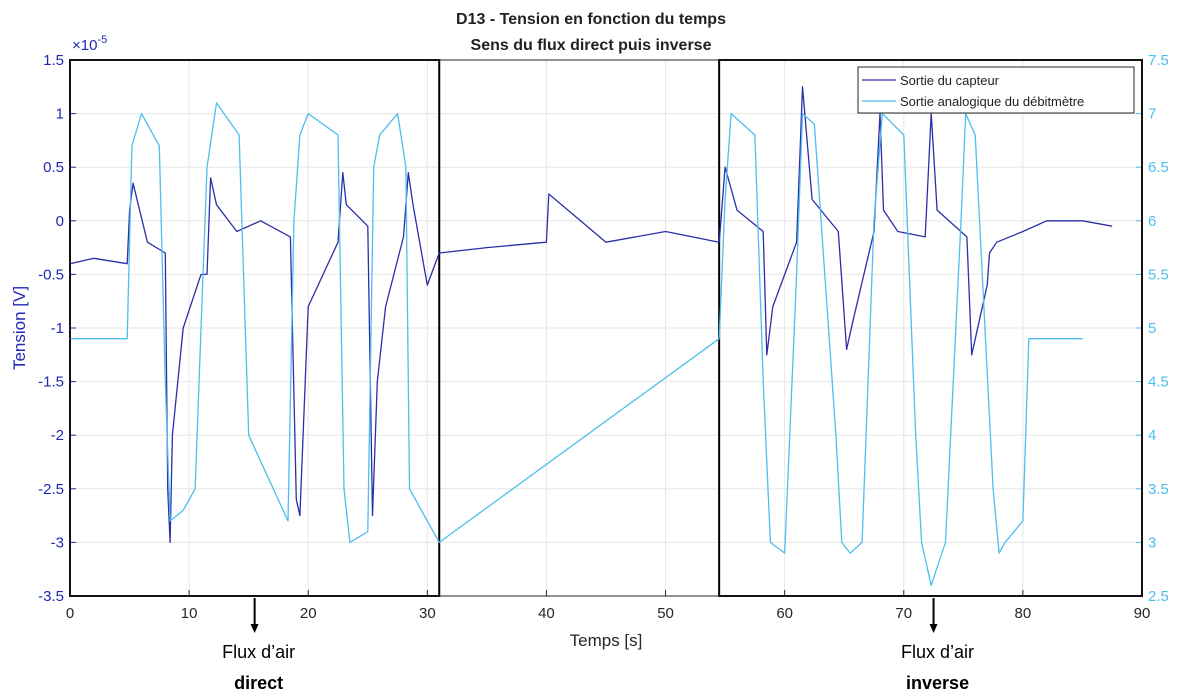  What do you see at coordinates (57, 328) in the screenshot?
I see `y-left-tick-label: -1` at bounding box center [57, 328].